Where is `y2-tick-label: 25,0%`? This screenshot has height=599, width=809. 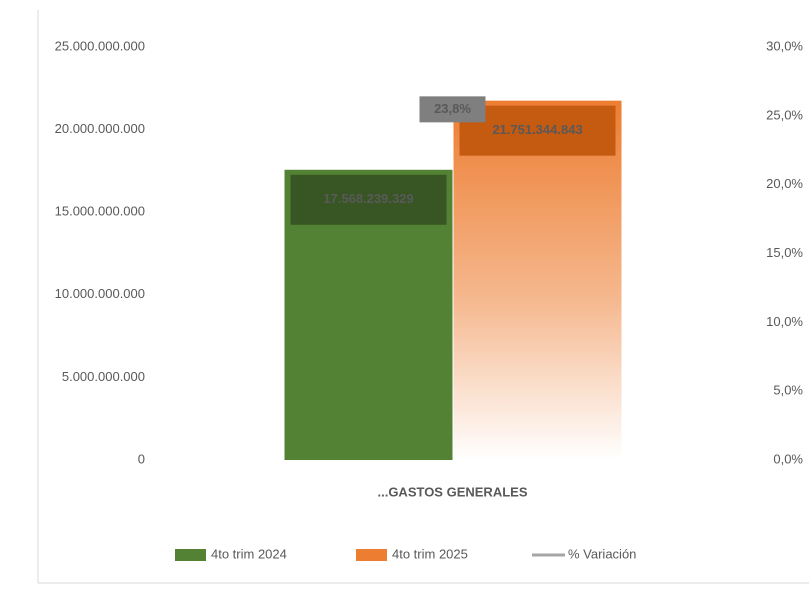 y2-tick-label: 25,0% is located at coordinates (784, 114).